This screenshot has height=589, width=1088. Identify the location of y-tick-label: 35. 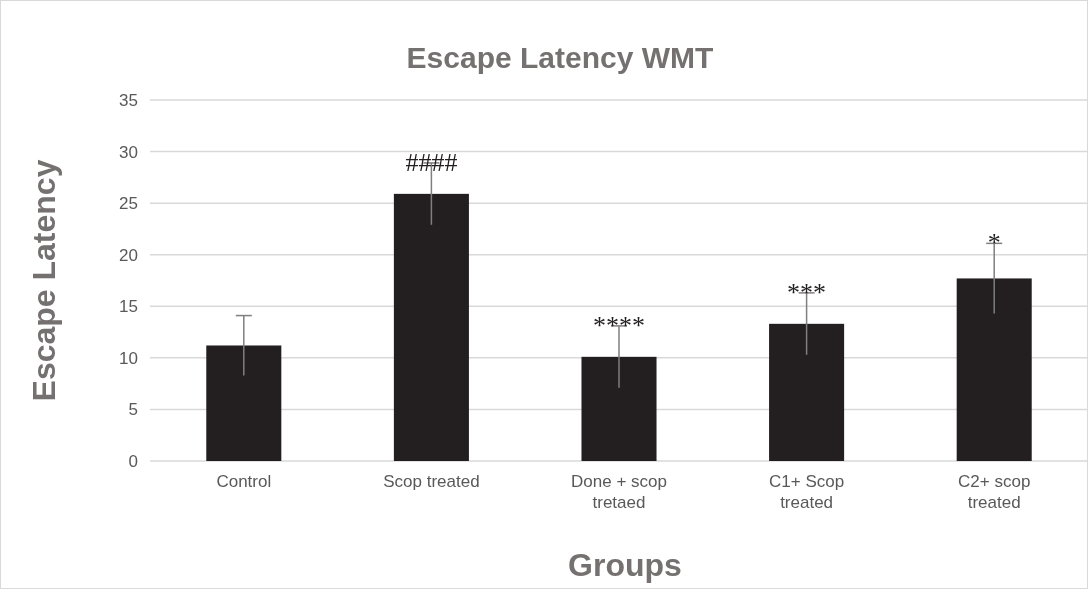
(128, 100).